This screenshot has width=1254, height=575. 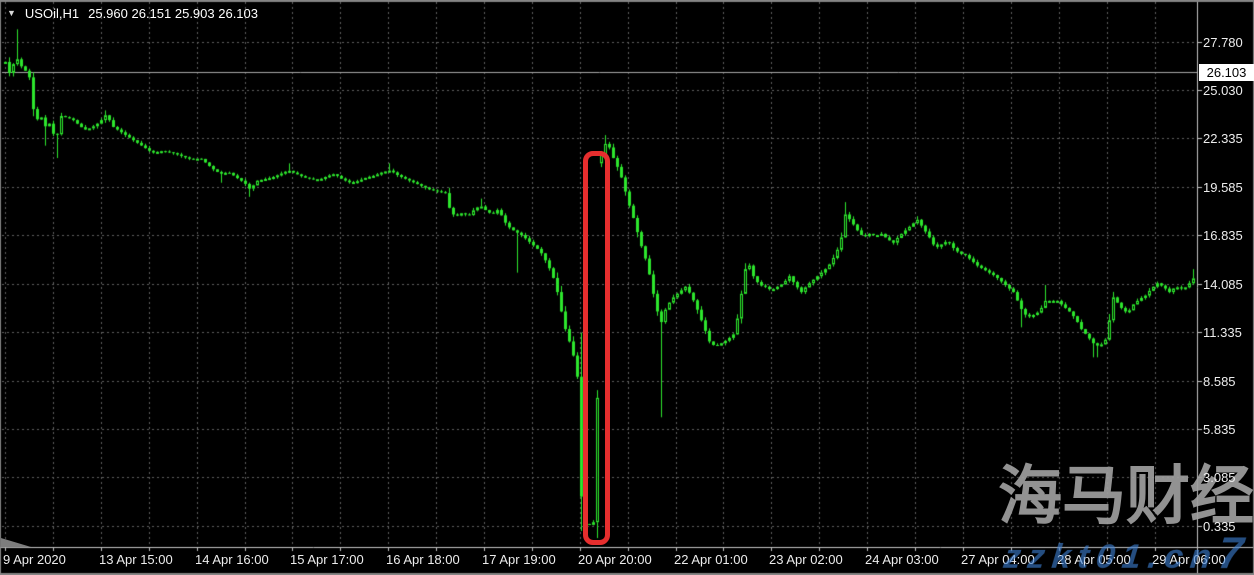 I want to click on symbol-quote-bar: ▼ USOil,H1 25.960 26.151 25.903 26.103, so click(x=132, y=13).